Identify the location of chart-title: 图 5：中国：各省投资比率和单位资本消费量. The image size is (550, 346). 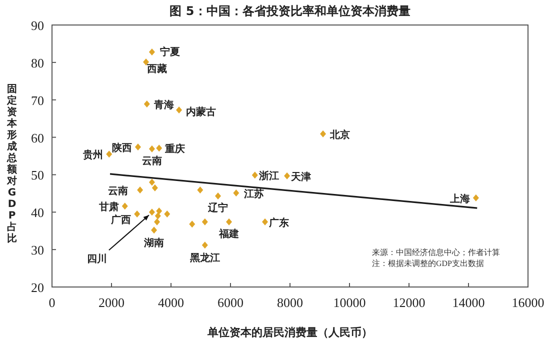
(290, 11).